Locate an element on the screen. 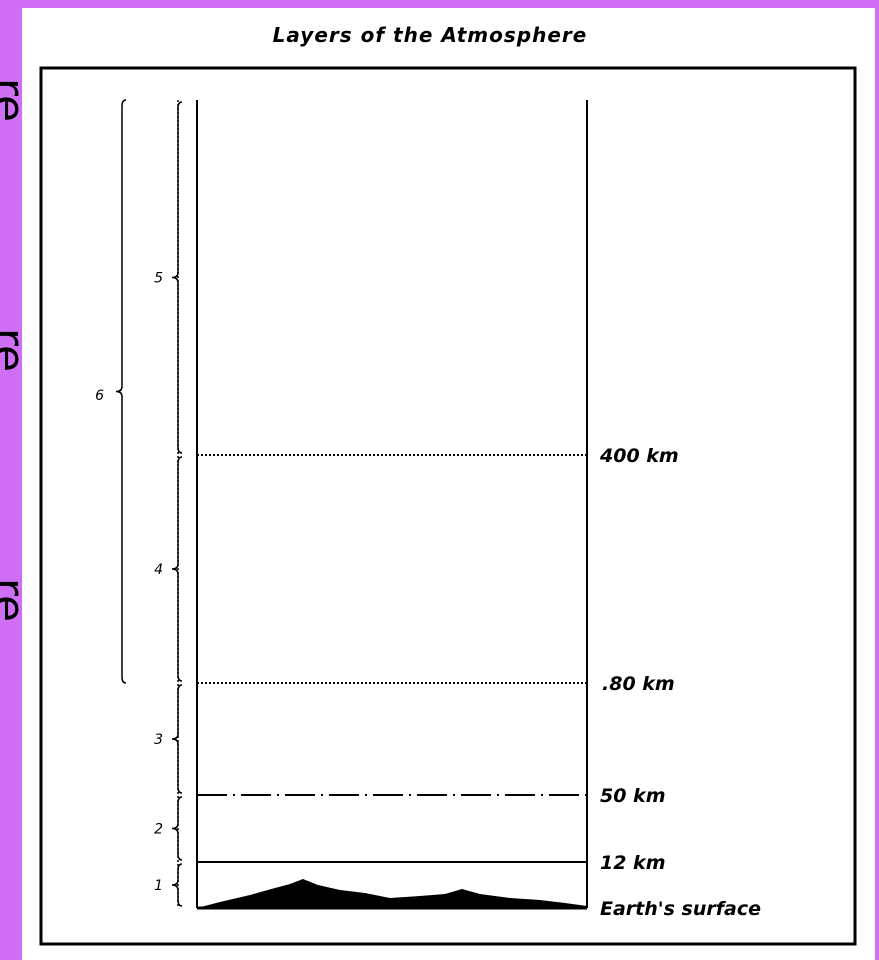 The width and height of the screenshot is (879, 960). boundary-label: 50 km is located at coordinates (633, 796).